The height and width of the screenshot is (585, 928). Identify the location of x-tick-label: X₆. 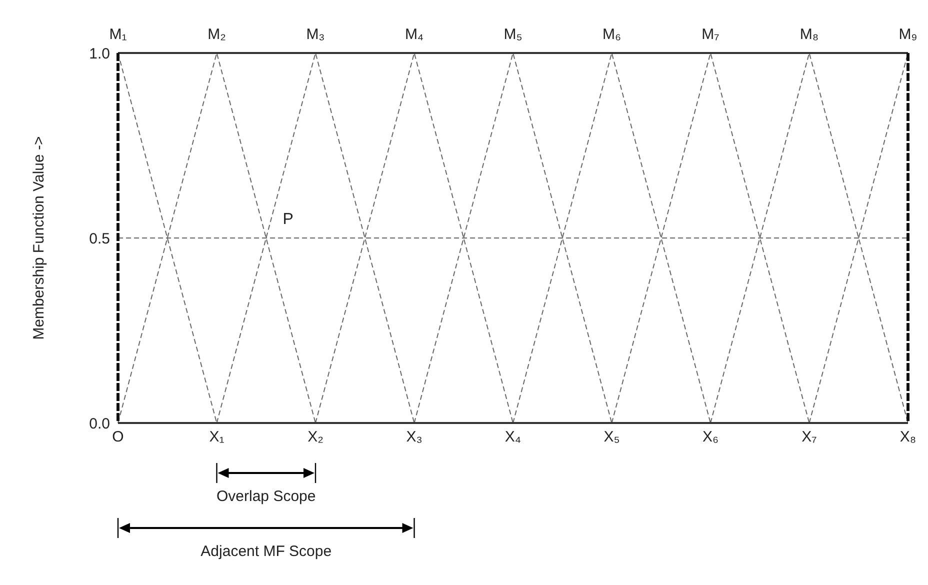
(710, 437).